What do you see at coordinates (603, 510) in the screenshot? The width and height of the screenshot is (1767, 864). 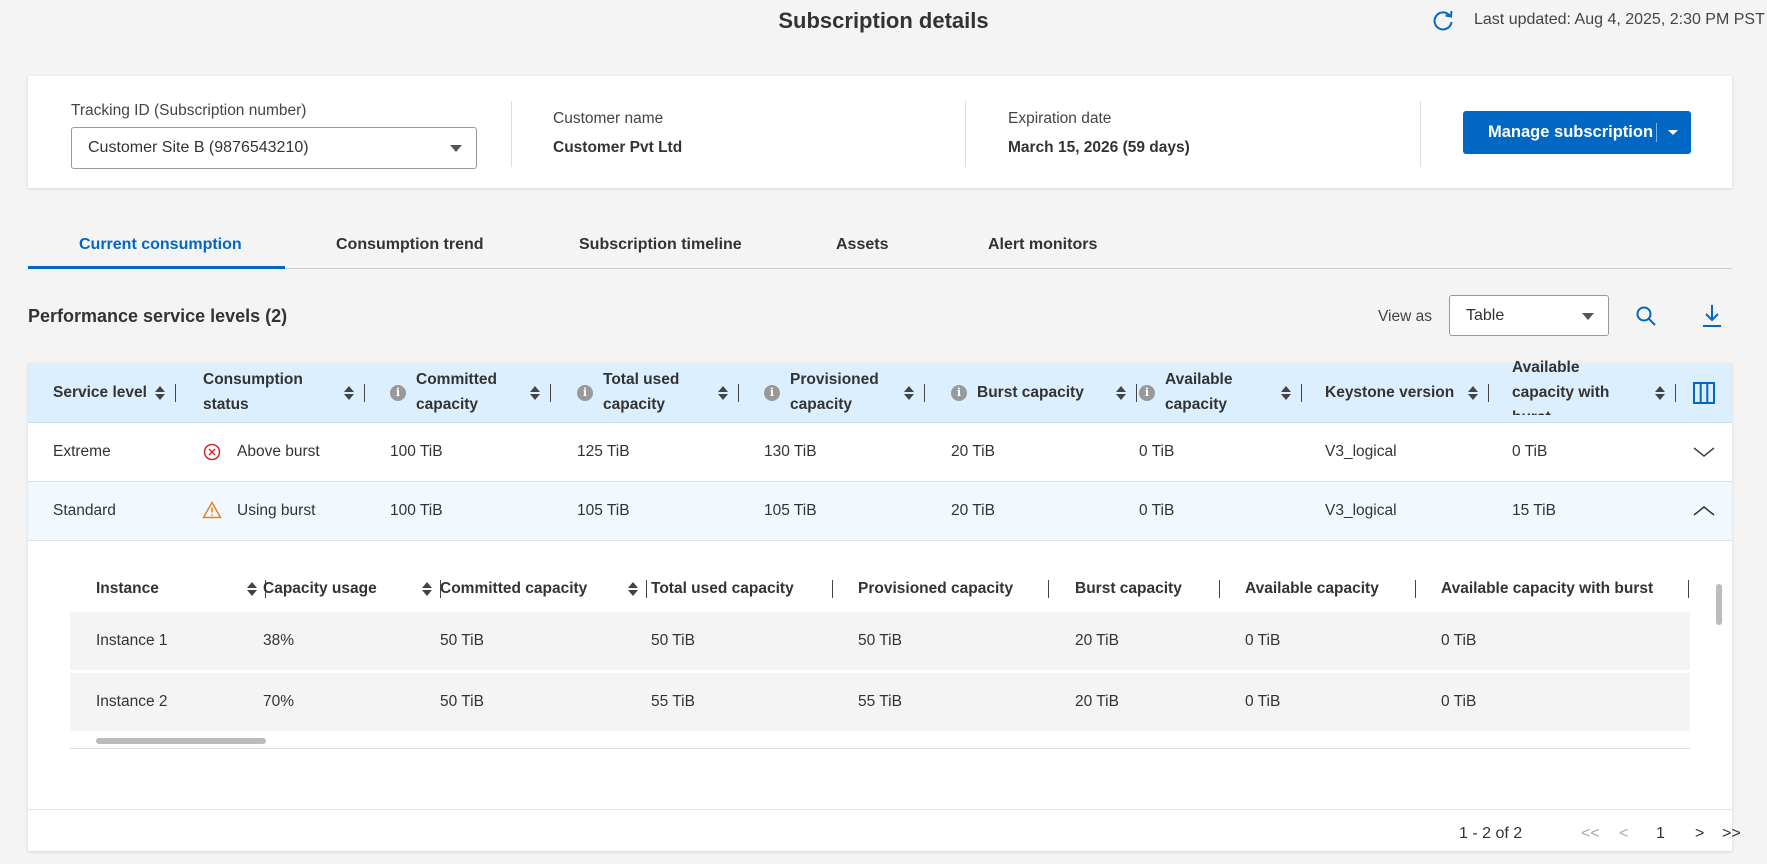 I see `total-used-capacity: 105 TiB` at bounding box center [603, 510].